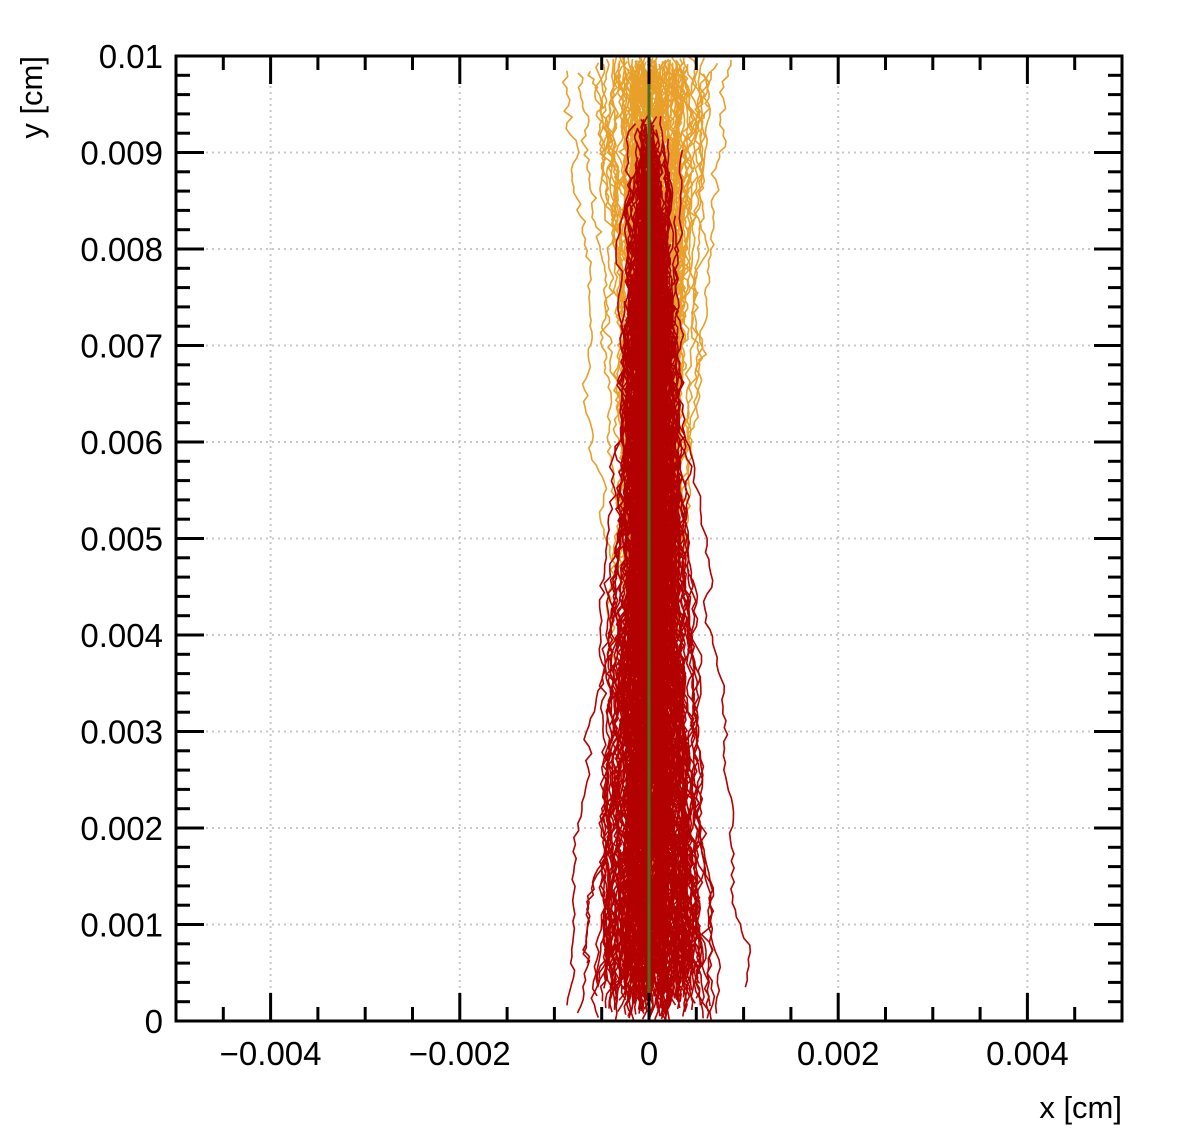  I want to click on y-axis-title: y [cm], so click(31, 97).